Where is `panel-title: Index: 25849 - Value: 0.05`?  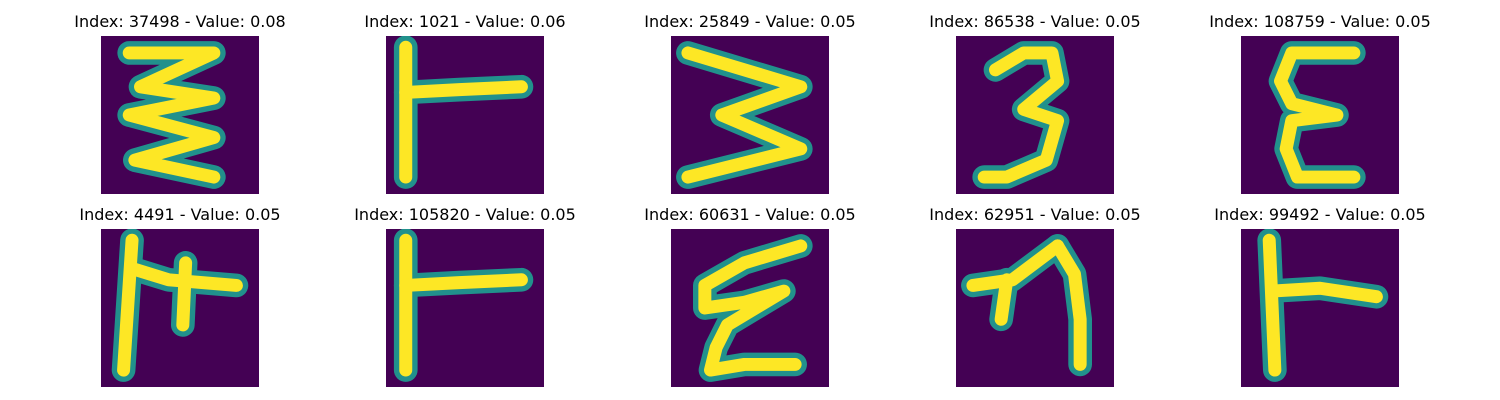 panel-title: Index: 25849 - Value: 0.05 is located at coordinates (750, 21).